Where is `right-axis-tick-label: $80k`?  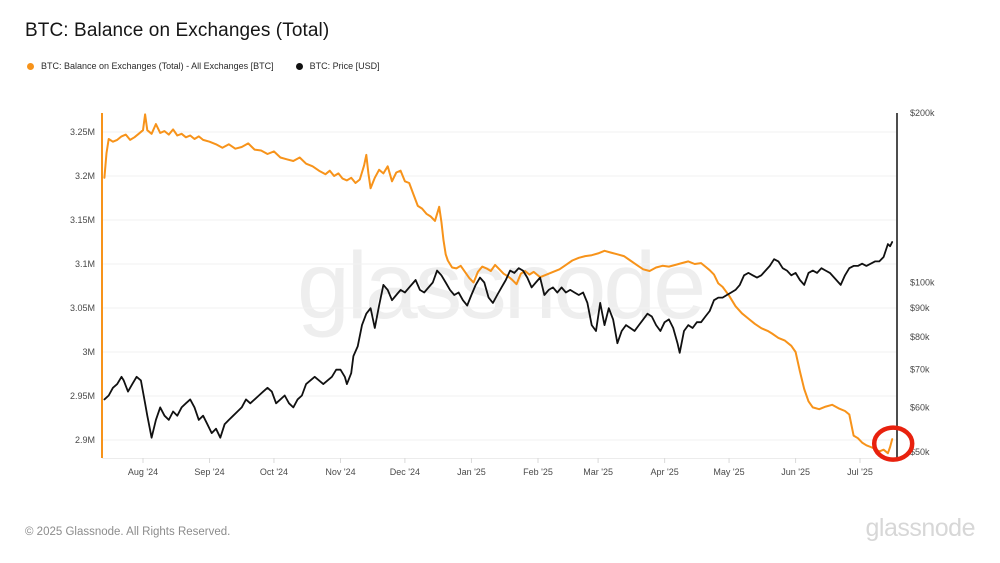
right-axis-tick-label: $80k is located at coordinates (920, 337).